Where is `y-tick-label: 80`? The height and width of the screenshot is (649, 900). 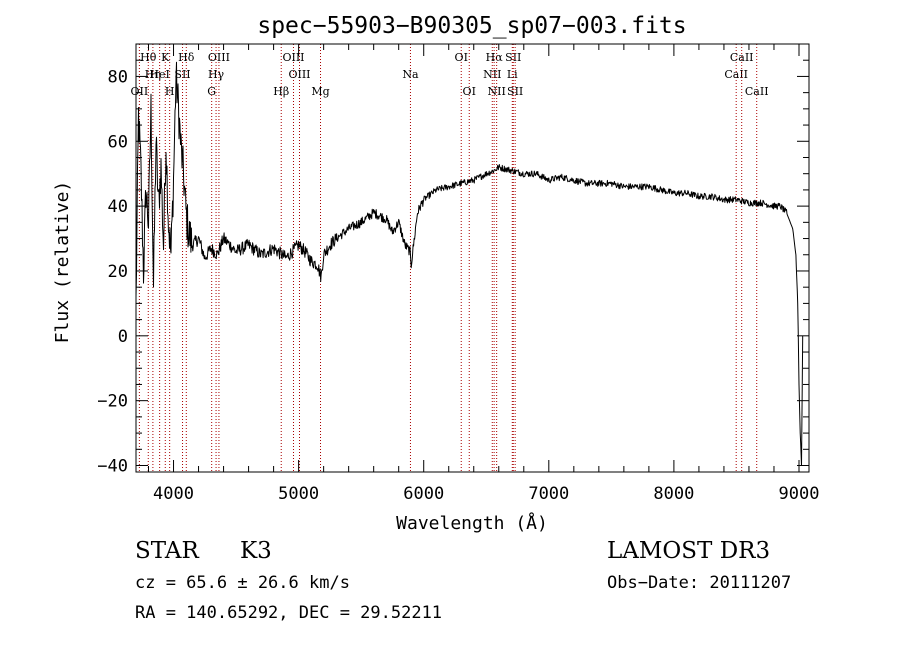 y-tick-label: 80 is located at coordinates (118, 77).